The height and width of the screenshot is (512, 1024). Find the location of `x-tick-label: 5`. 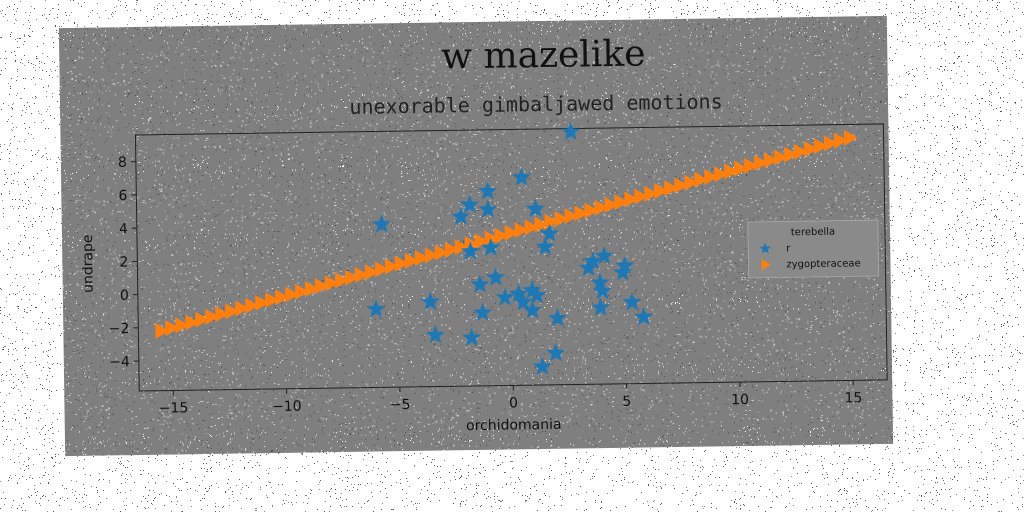

x-tick-label: 5 is located at coordinates (626, 402).